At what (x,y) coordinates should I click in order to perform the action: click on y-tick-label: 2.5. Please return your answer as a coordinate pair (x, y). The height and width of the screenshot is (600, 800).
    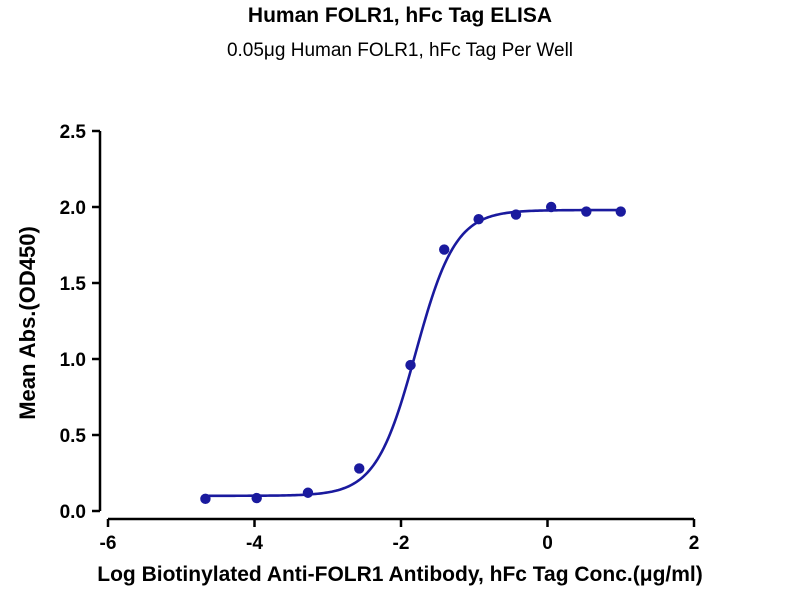
    Looking at the image, I should click on (73, 132).